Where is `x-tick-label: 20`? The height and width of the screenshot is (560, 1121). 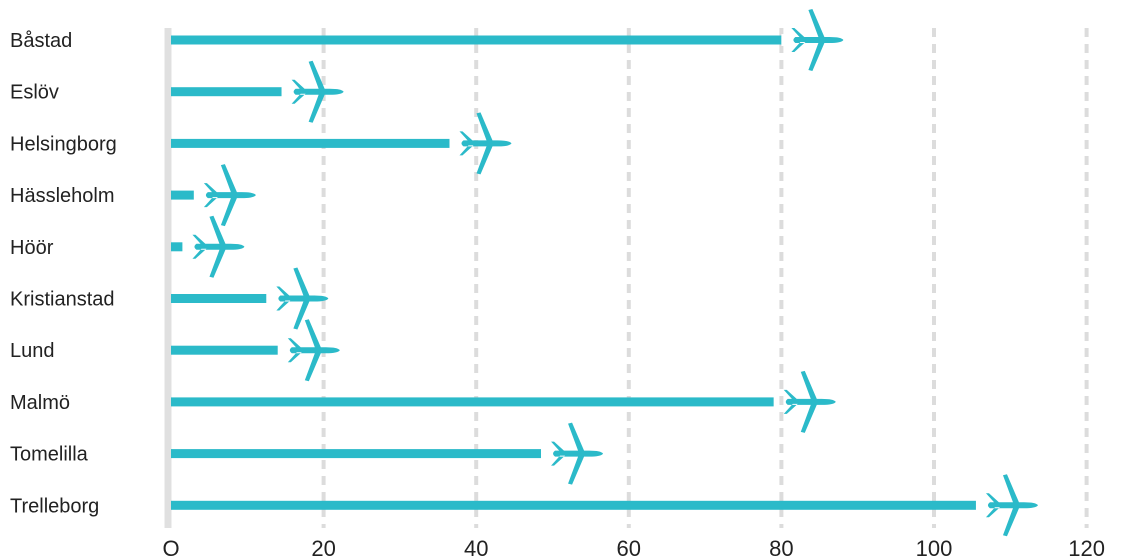 x-tick-label: 20 is located at coordinates (323, 548).